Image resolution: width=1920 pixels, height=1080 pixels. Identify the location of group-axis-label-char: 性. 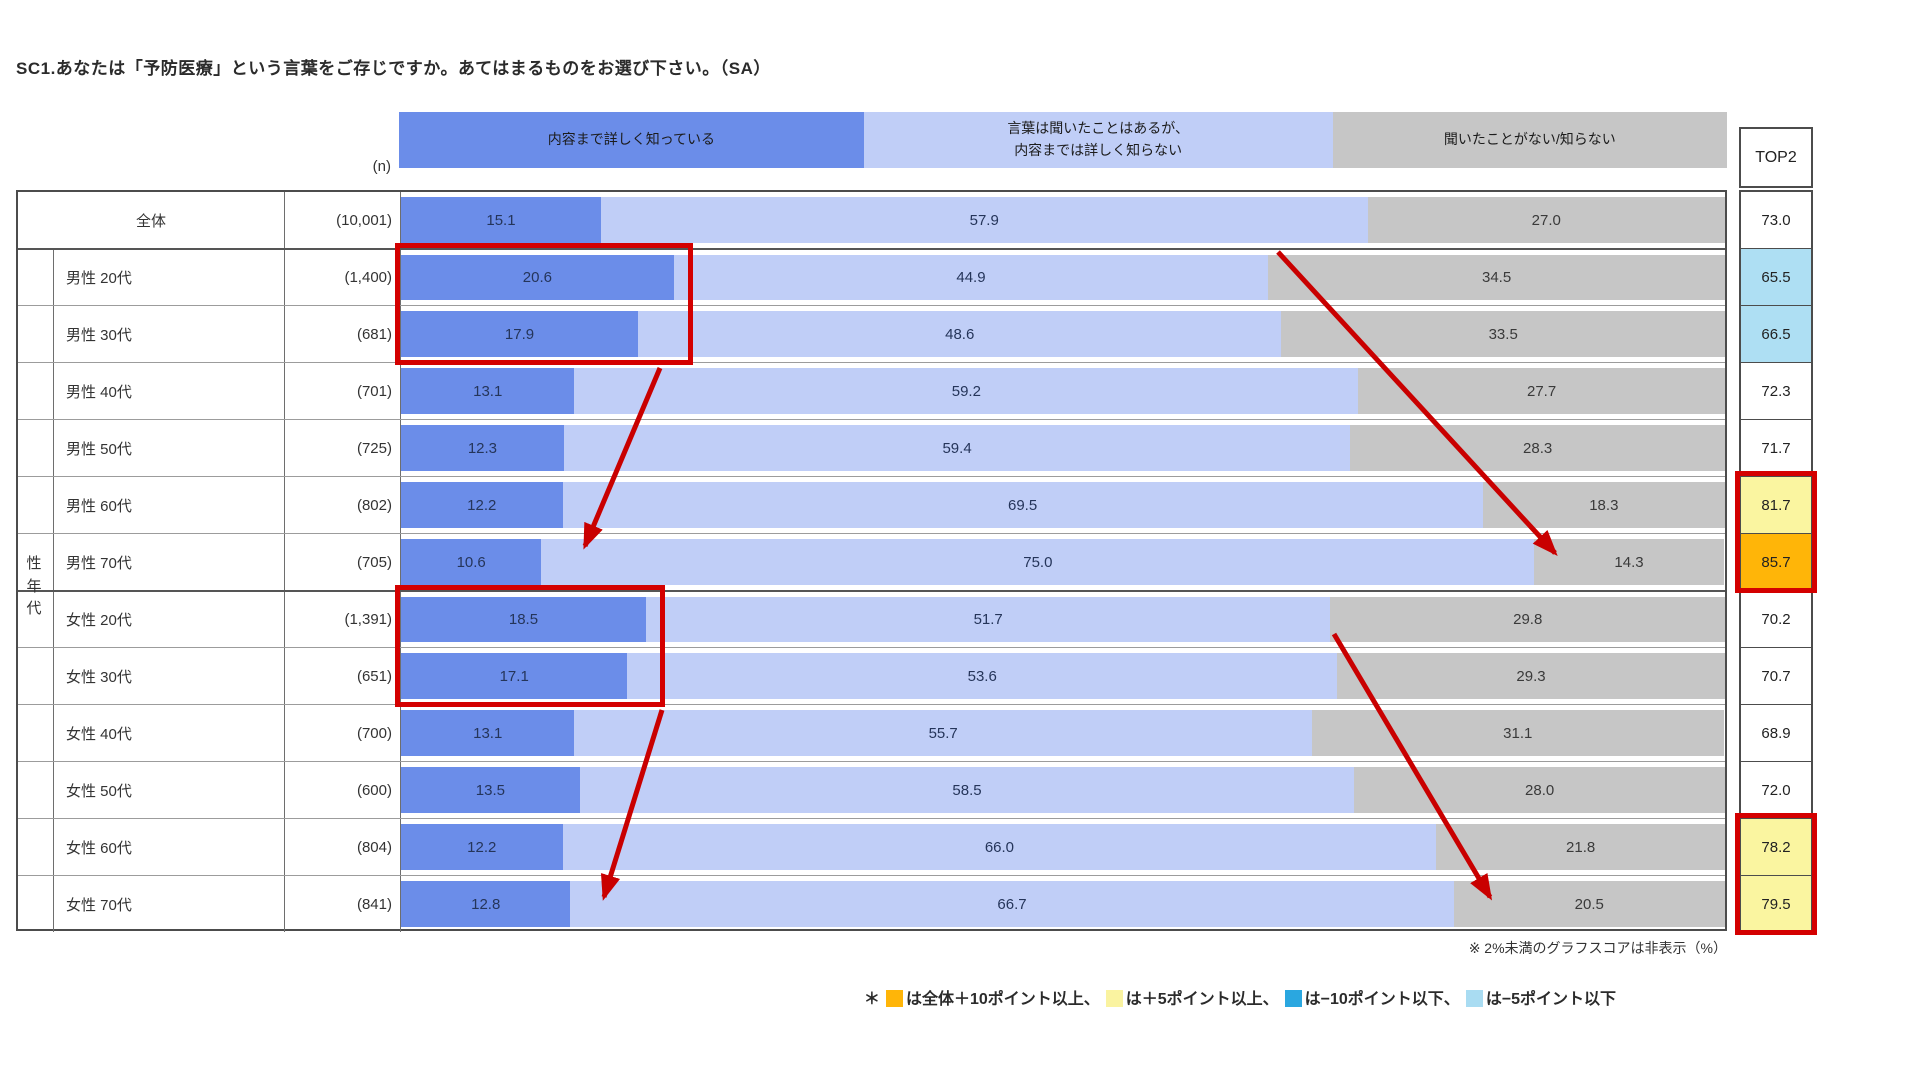
(34, 563).